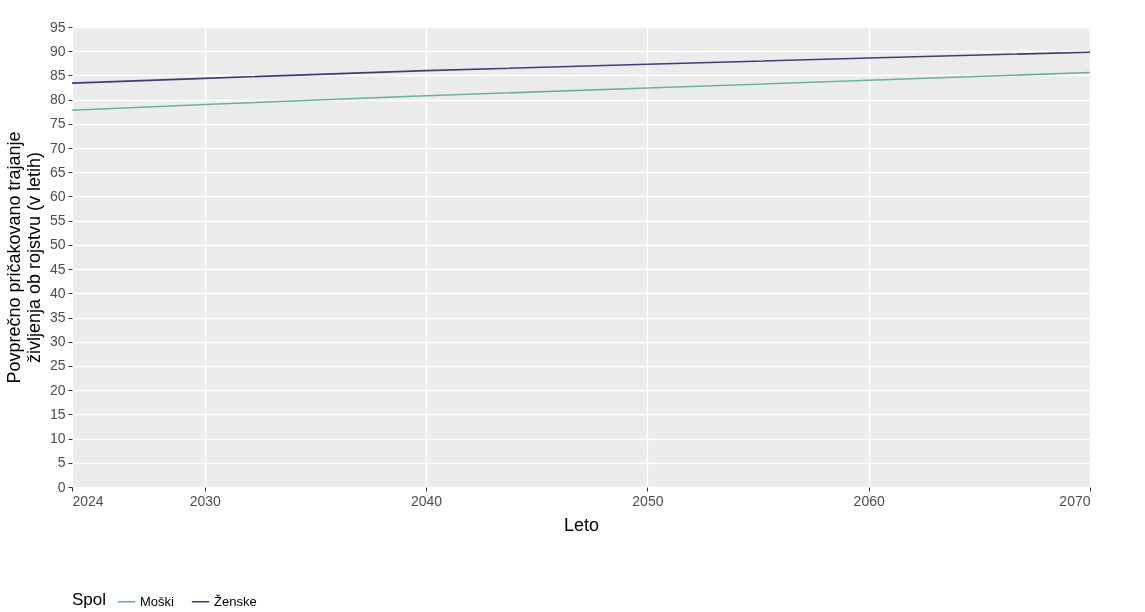  What do you see at coordinates (648, 500) in the screenshot?
I see `x-tick-label: 2050` at bounding box center [648, 500].